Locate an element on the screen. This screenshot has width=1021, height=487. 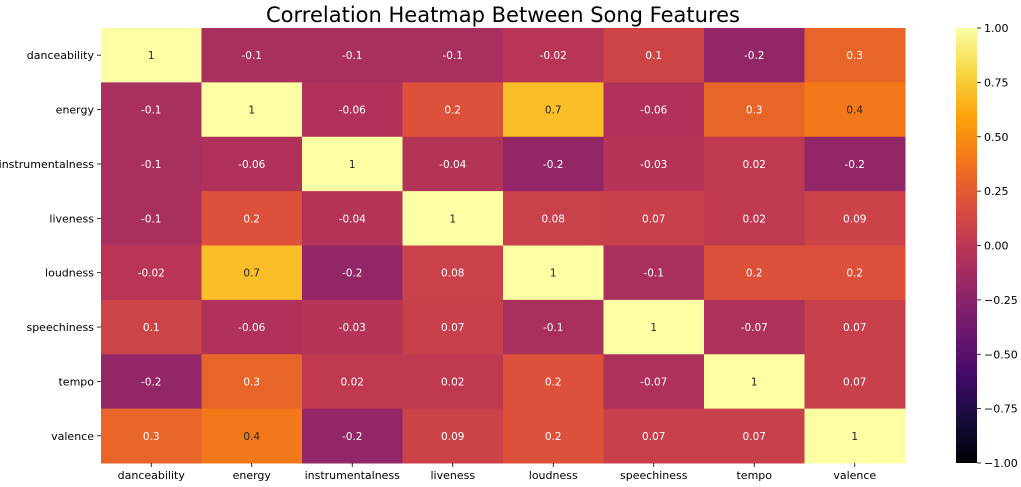
cell-value-label: -0.04 is located at coordinates (452, 165).